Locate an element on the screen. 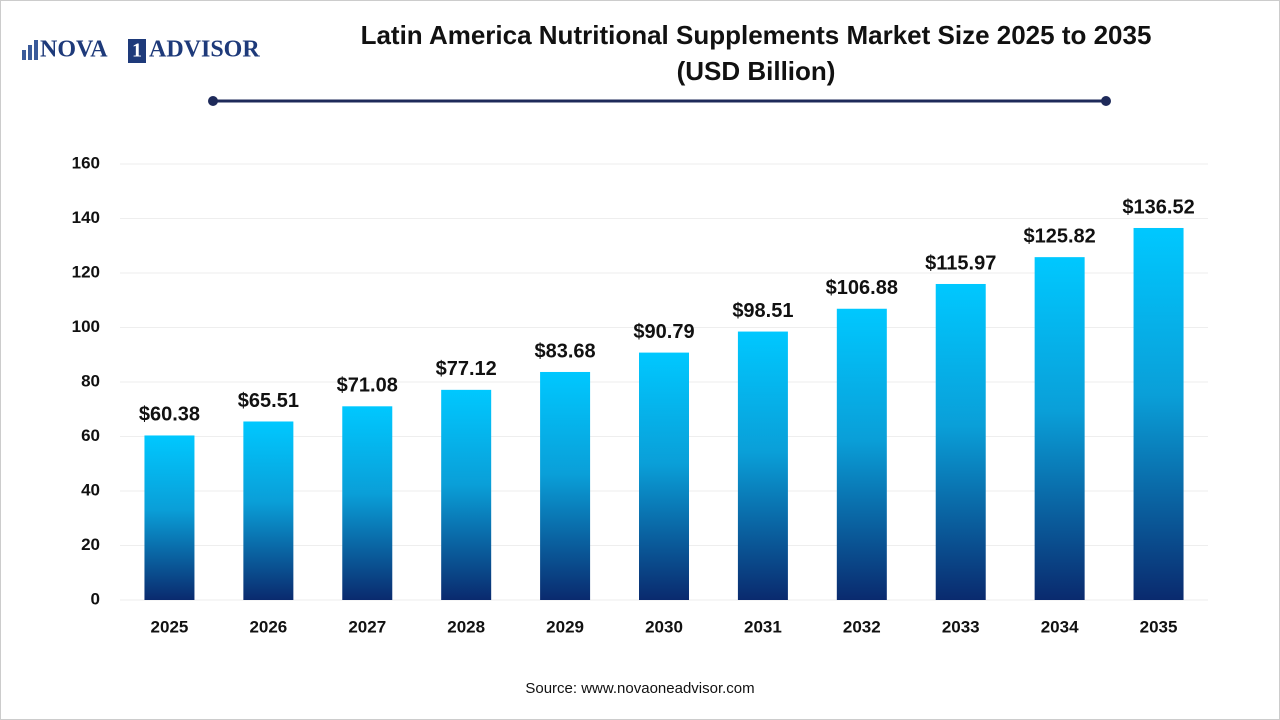 This screenshot has width=1280, height=720. y-tick-label: 80 is located at coordinates (90, 380).